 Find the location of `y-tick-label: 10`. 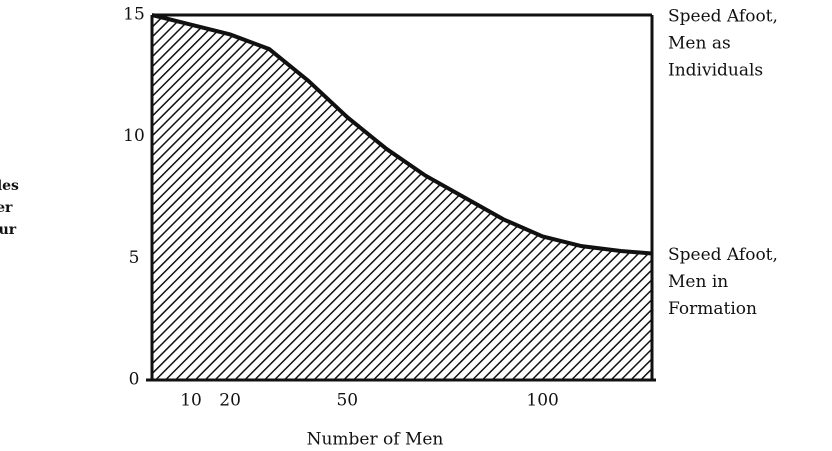

y-tick-label: 10 is located at coordinates (134, 136).